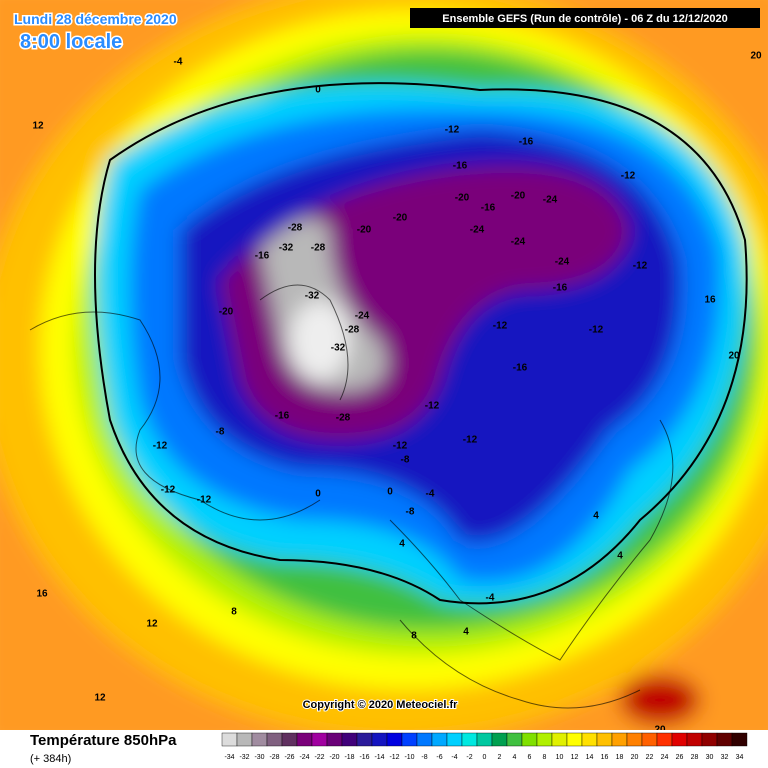 The height and width of the screenshot is (768, 768). I want to click on legend-label: -32, so click(244, 757).